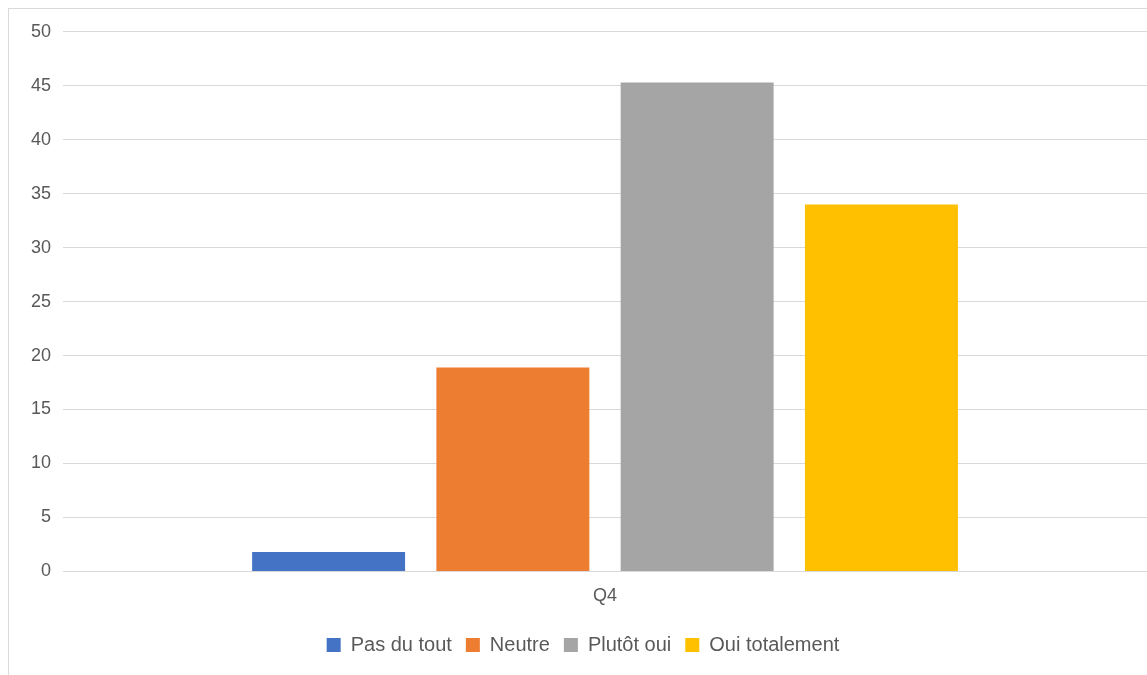 This screenshot has width=1147, height=675. What do you see at coordinates (41, 246) in the screenshot?
I see `y-tick-label: 30` at bounding box center [41, 246].